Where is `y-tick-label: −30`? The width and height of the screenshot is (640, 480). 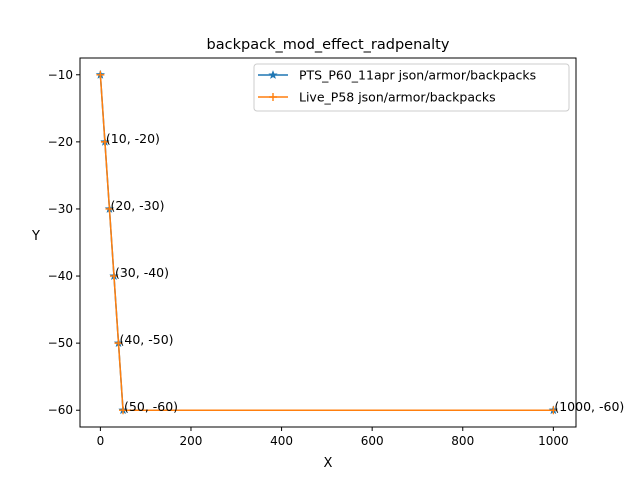 y-tick-label: −30 is located at coordinates (60, 209).